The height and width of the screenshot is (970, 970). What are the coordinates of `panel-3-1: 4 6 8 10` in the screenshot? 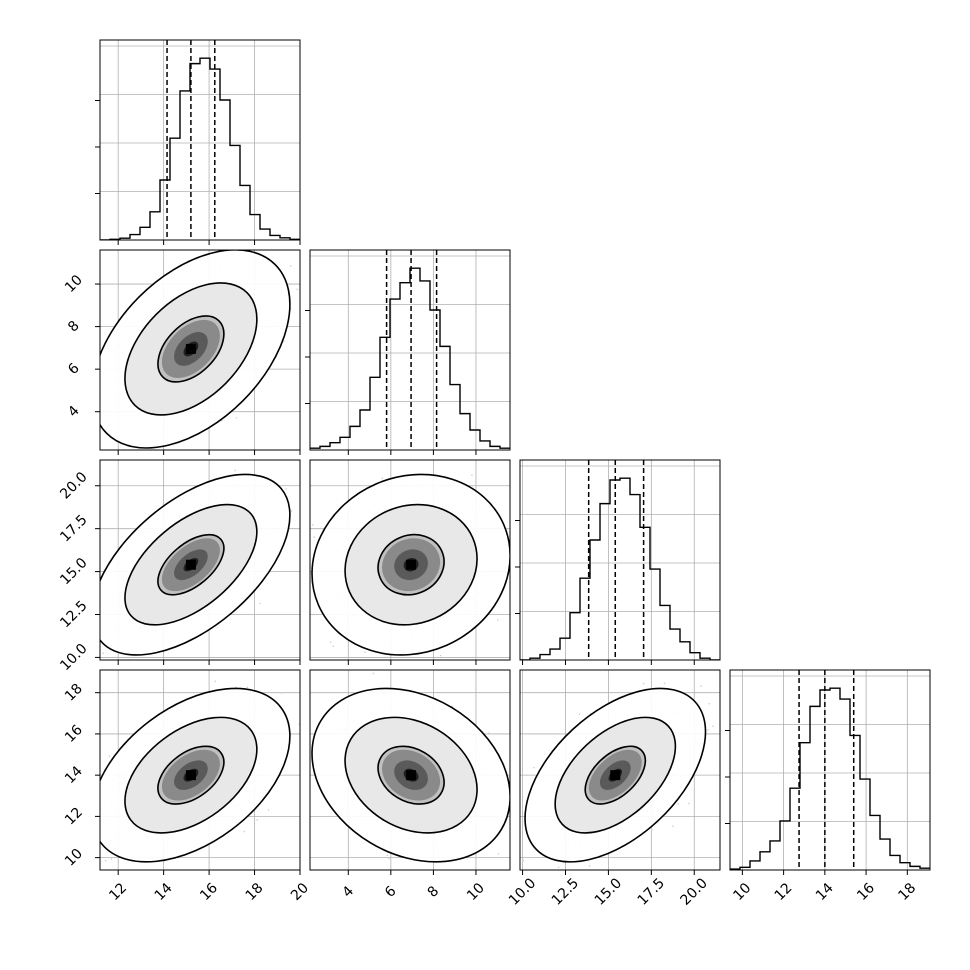 It's located at (410, 786).